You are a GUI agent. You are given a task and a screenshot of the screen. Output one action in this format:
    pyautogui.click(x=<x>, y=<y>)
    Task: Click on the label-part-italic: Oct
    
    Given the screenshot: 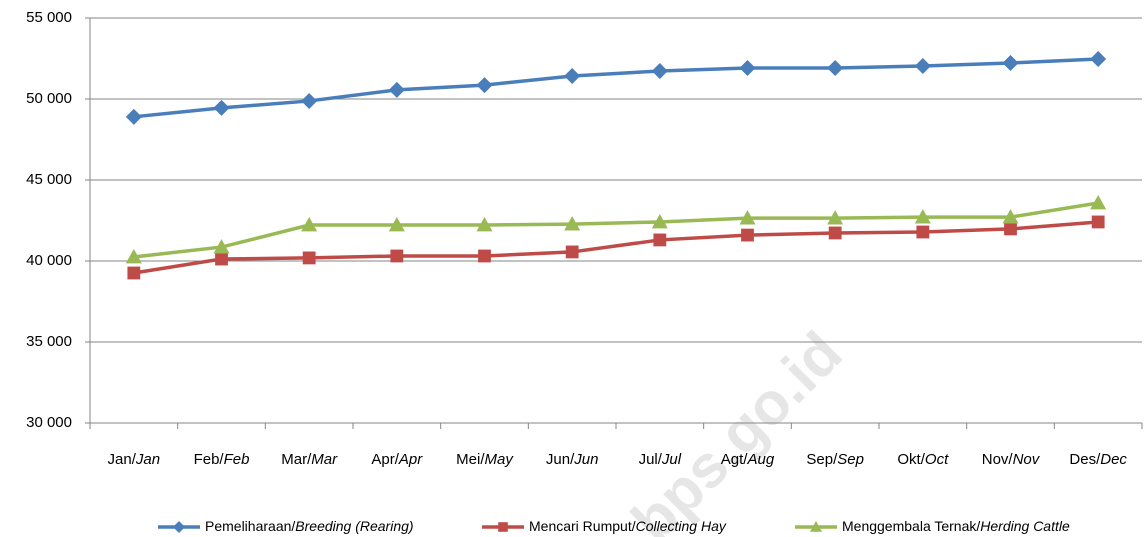 What is the action you would take?
    pyautogui.click(x=937, y=459)
    